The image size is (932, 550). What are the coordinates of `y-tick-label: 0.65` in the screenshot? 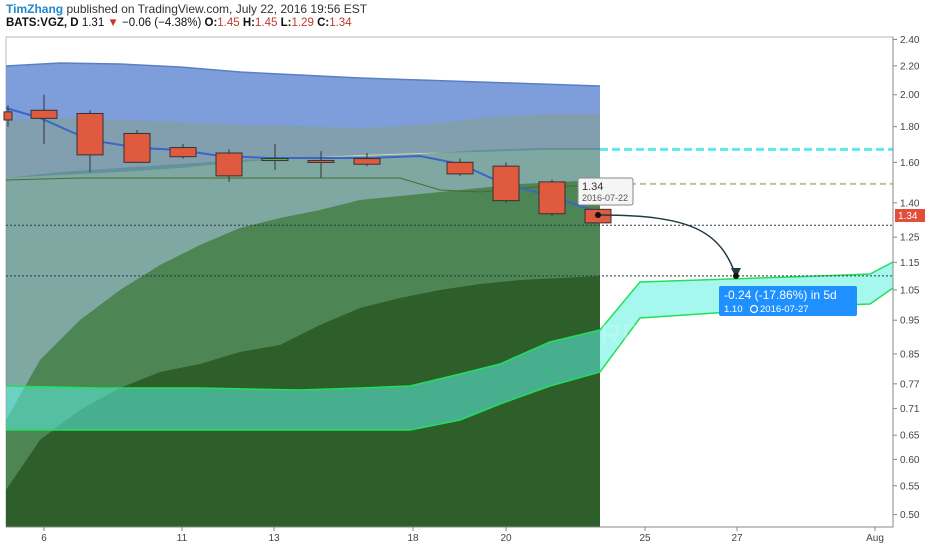 It's located at (910, 436).